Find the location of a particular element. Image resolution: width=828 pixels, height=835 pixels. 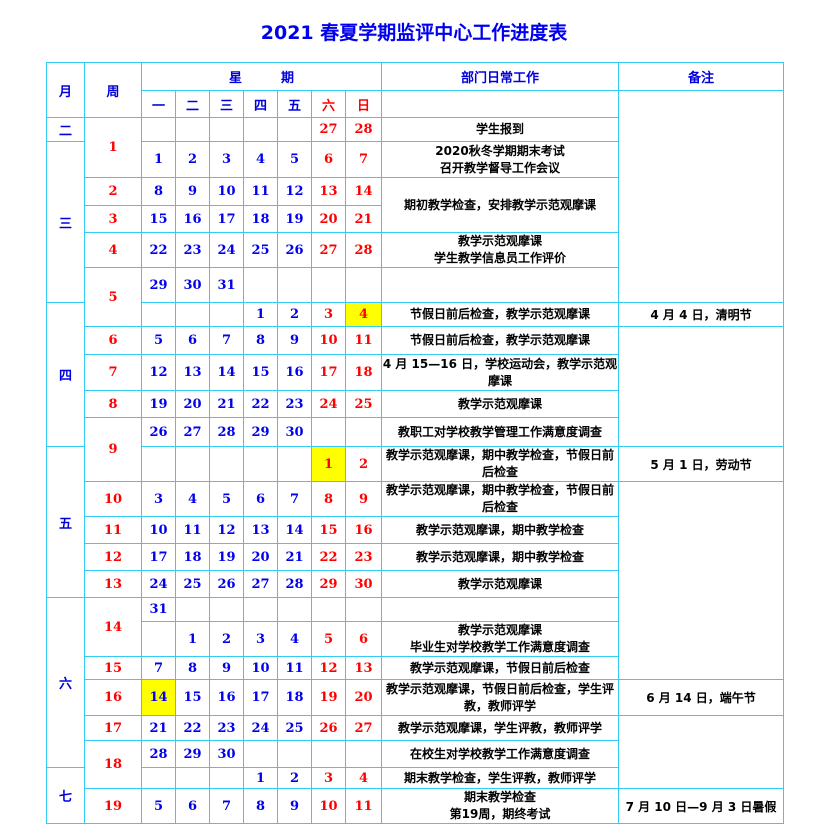

calendar-row: 二 1 27 28 学生报到 is located at coordinates (415, 147).